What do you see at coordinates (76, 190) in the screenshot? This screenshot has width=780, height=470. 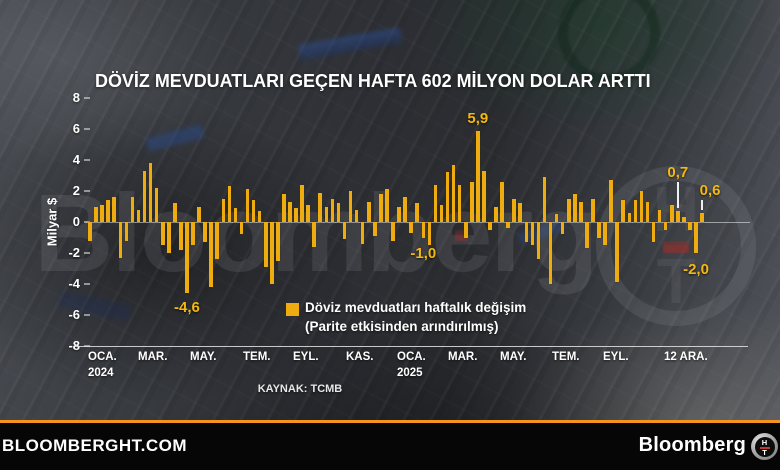 I see `y-tick-label: 2` at bounding box center [76, 190].